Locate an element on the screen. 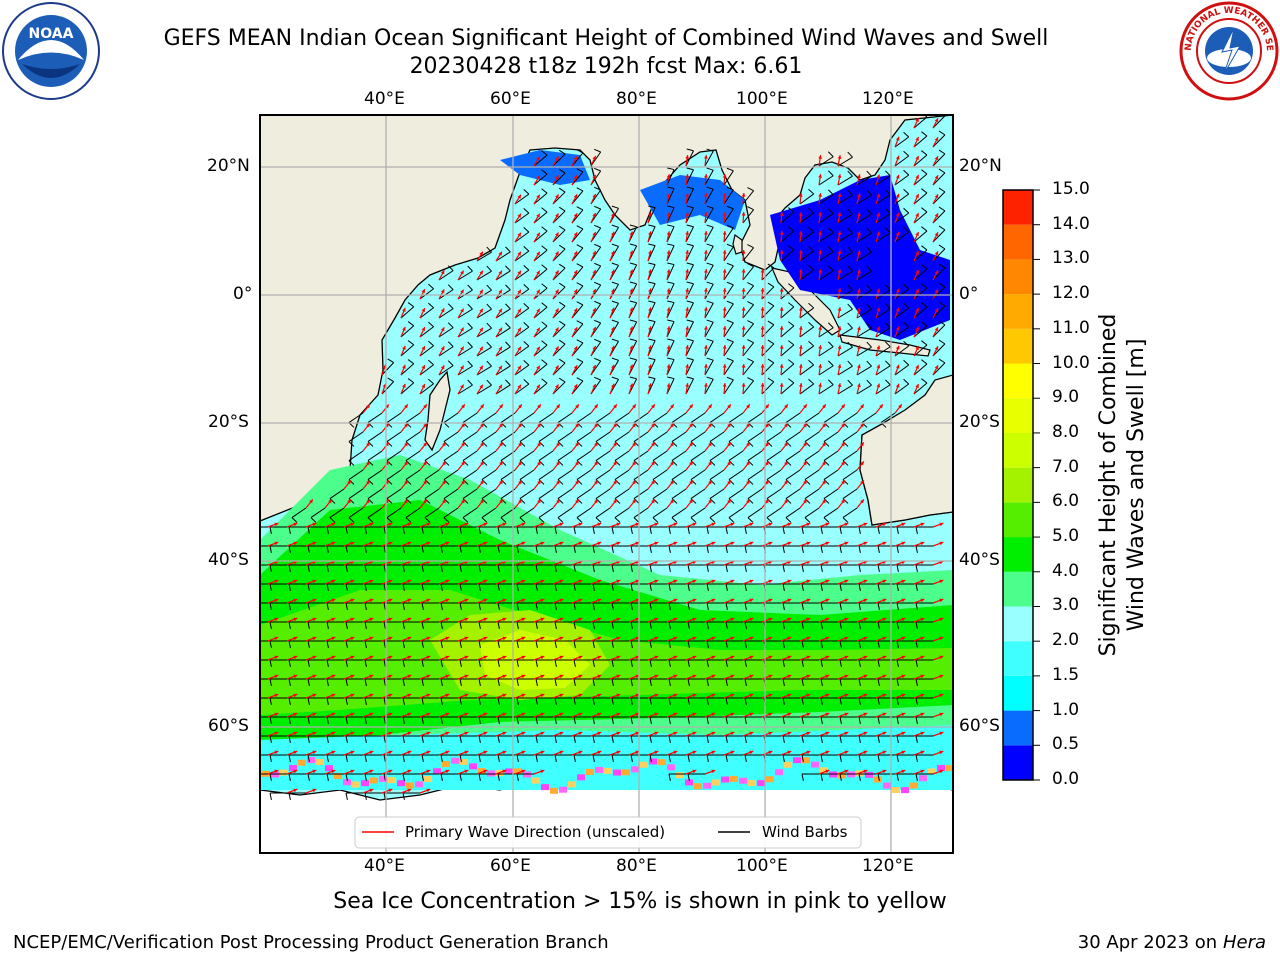 The width and height of the screenshot is (1280, 960). colorbar-label-line1: Significant Height of Combined is located at coordinates (1108, 485).